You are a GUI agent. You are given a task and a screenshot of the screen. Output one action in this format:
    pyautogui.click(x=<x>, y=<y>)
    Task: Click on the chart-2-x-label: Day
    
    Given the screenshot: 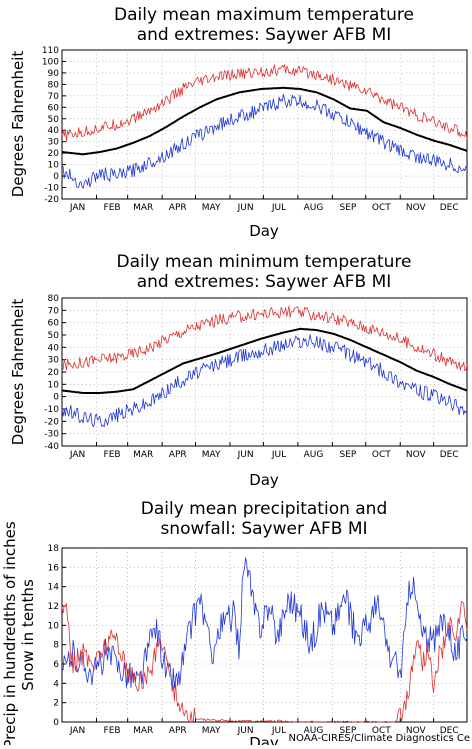 What is the action you would take?
    pyautogui.click(x=264, y=480)
    